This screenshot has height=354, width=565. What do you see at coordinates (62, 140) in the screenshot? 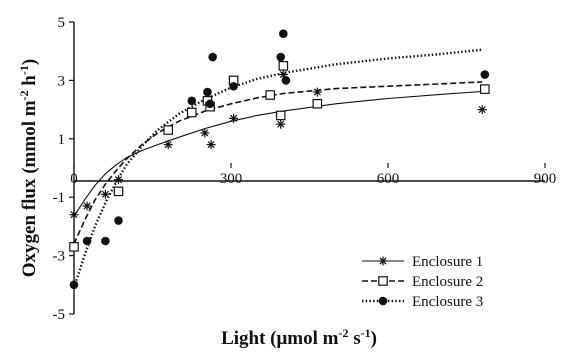
I see `y-tick-label: 1` at bounding box center [62, 140].